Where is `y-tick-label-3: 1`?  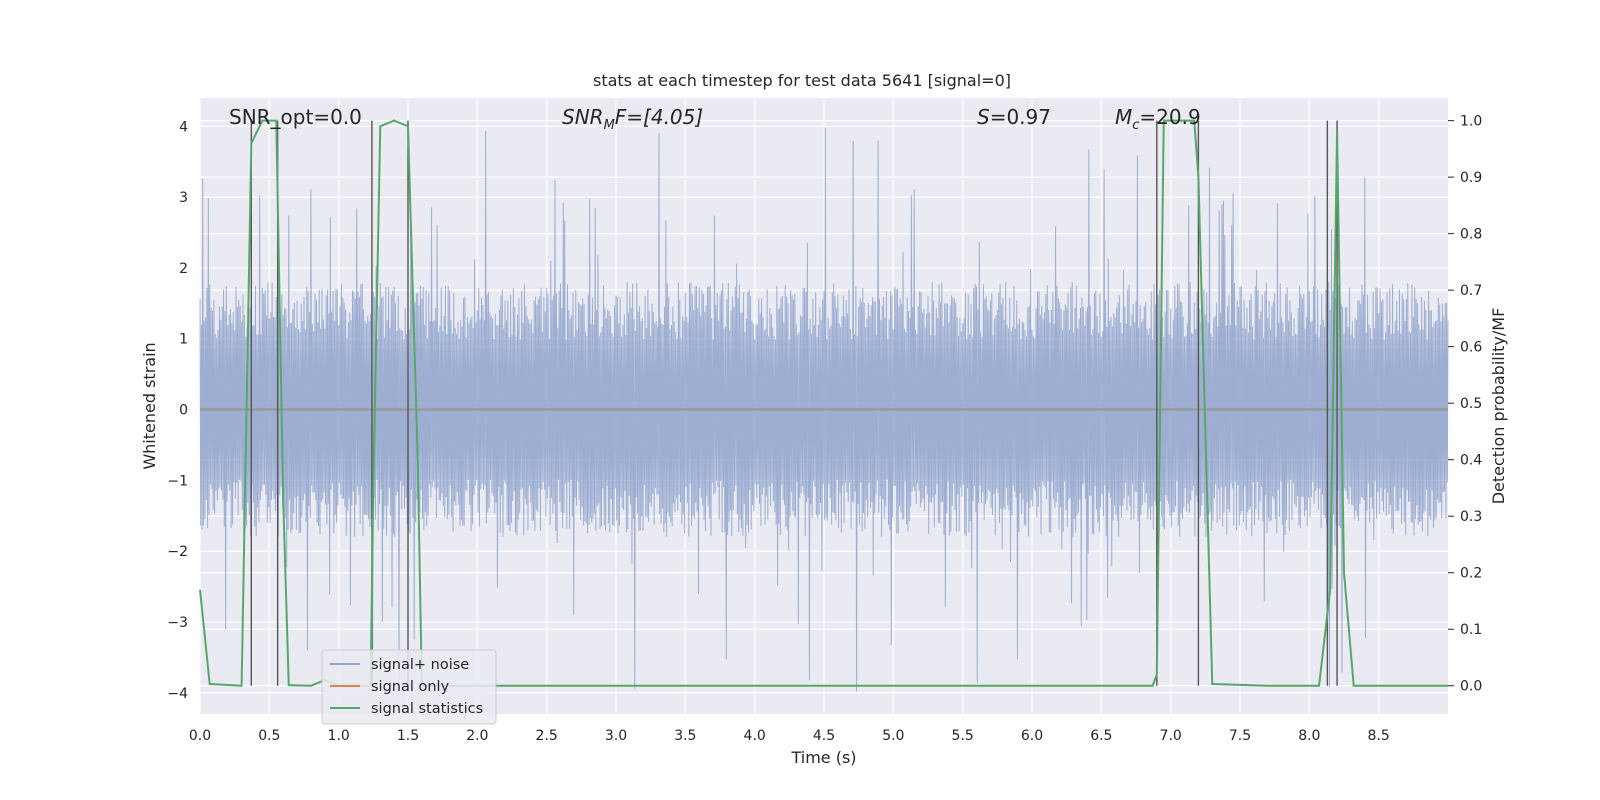 y-tick-label-3: 1 is located at coordinates (183, 340).